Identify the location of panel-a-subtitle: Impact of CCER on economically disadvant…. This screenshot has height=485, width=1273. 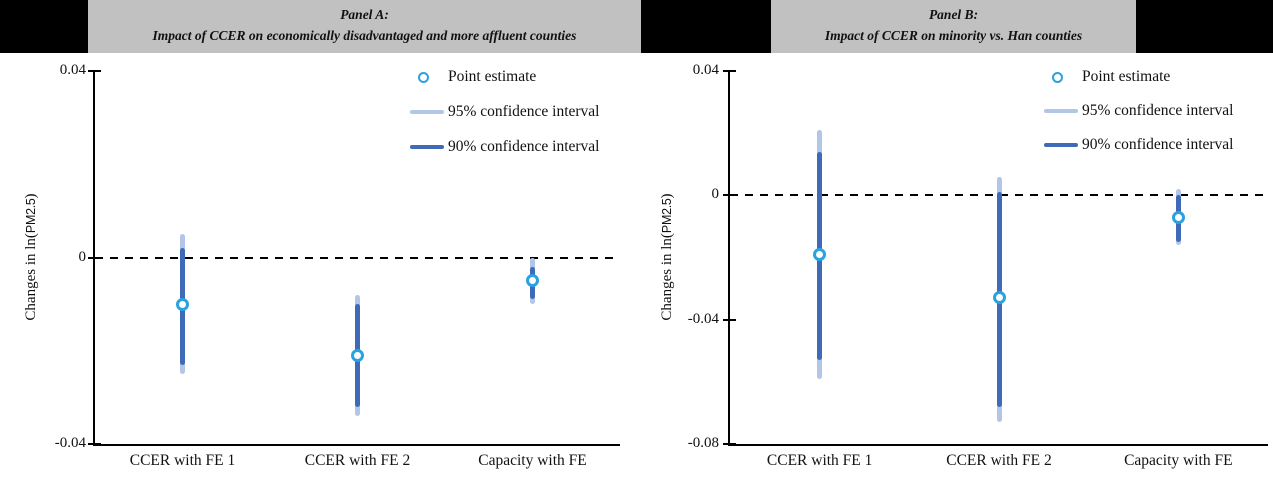
(364, 35).